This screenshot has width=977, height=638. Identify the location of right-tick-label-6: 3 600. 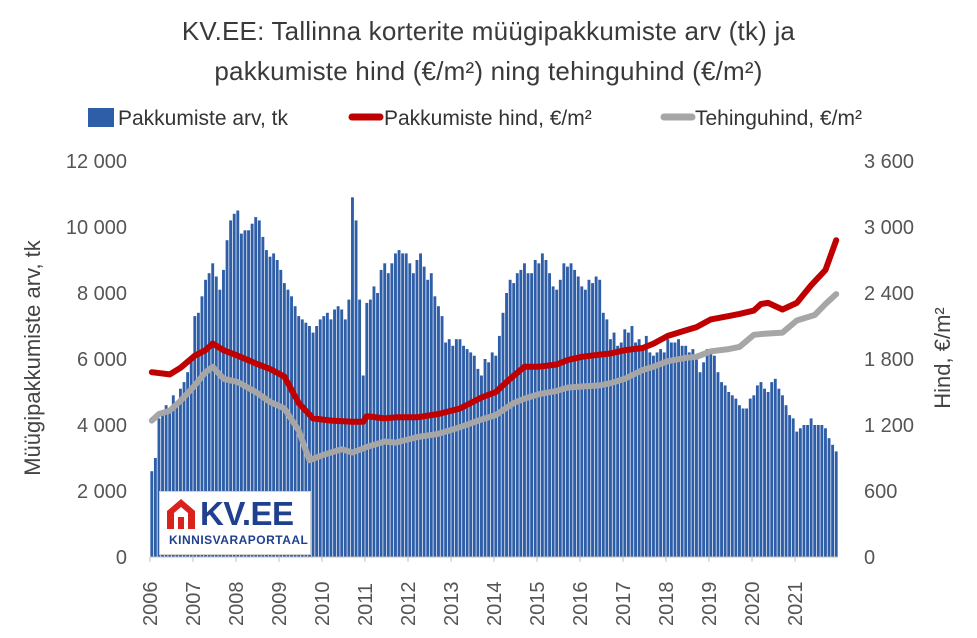
(889, 162).